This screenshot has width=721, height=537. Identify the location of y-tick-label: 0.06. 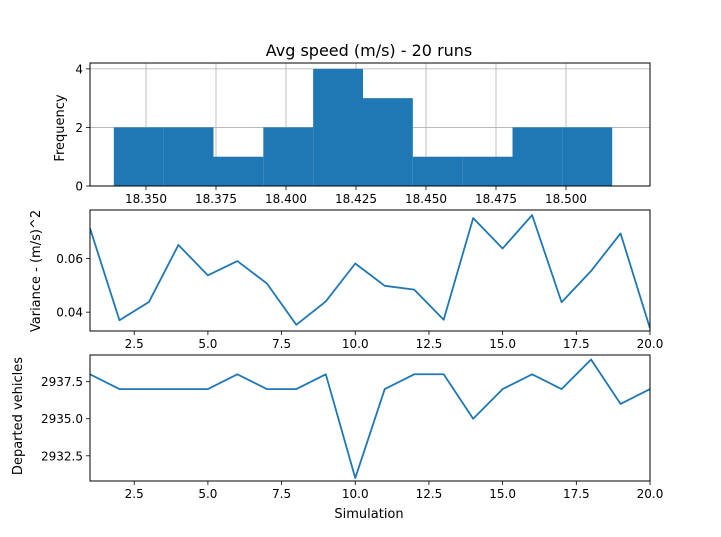
(69, 259).